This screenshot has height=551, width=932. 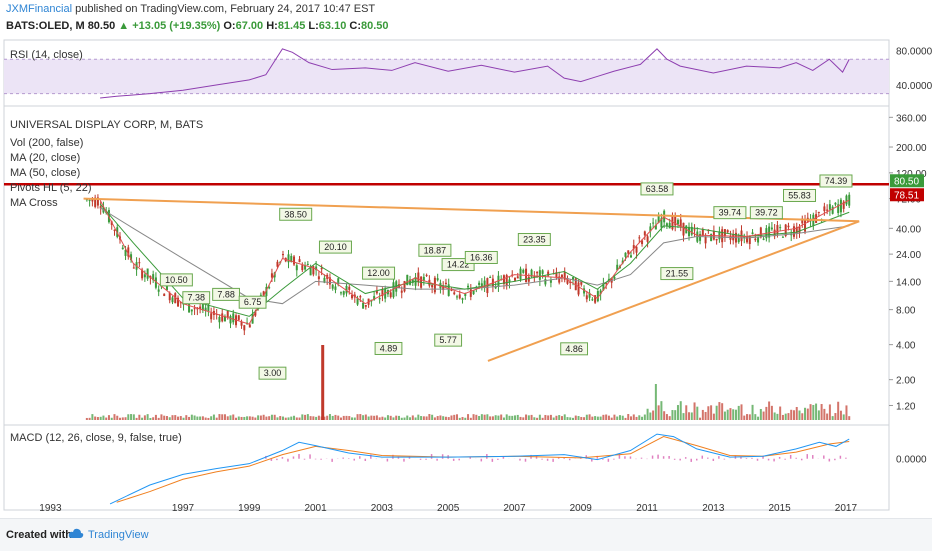 I want to click on price-tick-label: 14.00, so click(x=908, y=282).